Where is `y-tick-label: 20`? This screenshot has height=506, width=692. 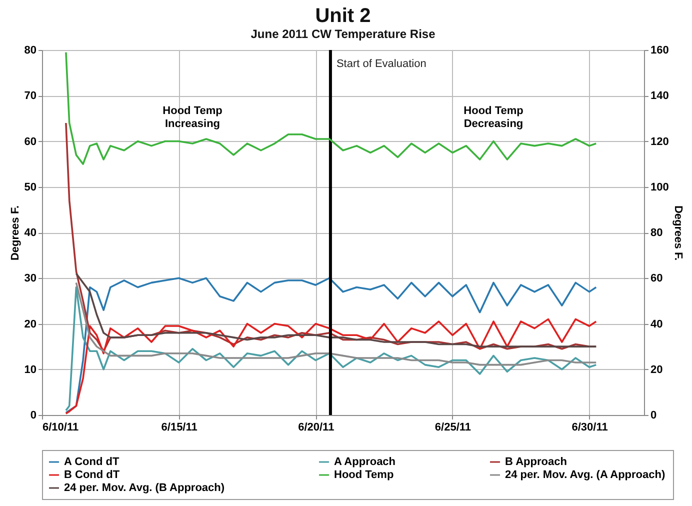
y-tick-label: 20 is located at coordinates (30, 324).